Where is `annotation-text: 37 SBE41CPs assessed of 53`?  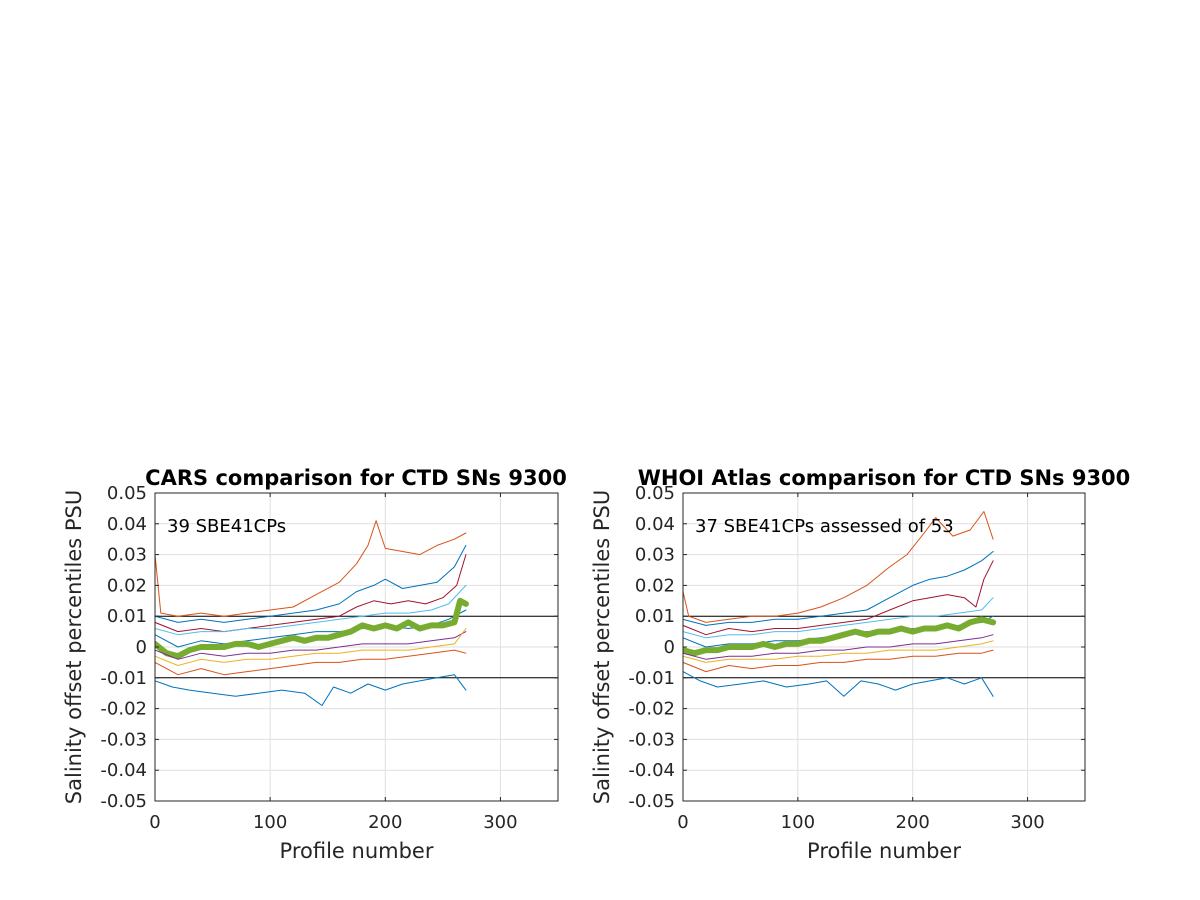 annotation-text: 37 SBE41CPs assessed of 53 is located at coordinates (824, 526).